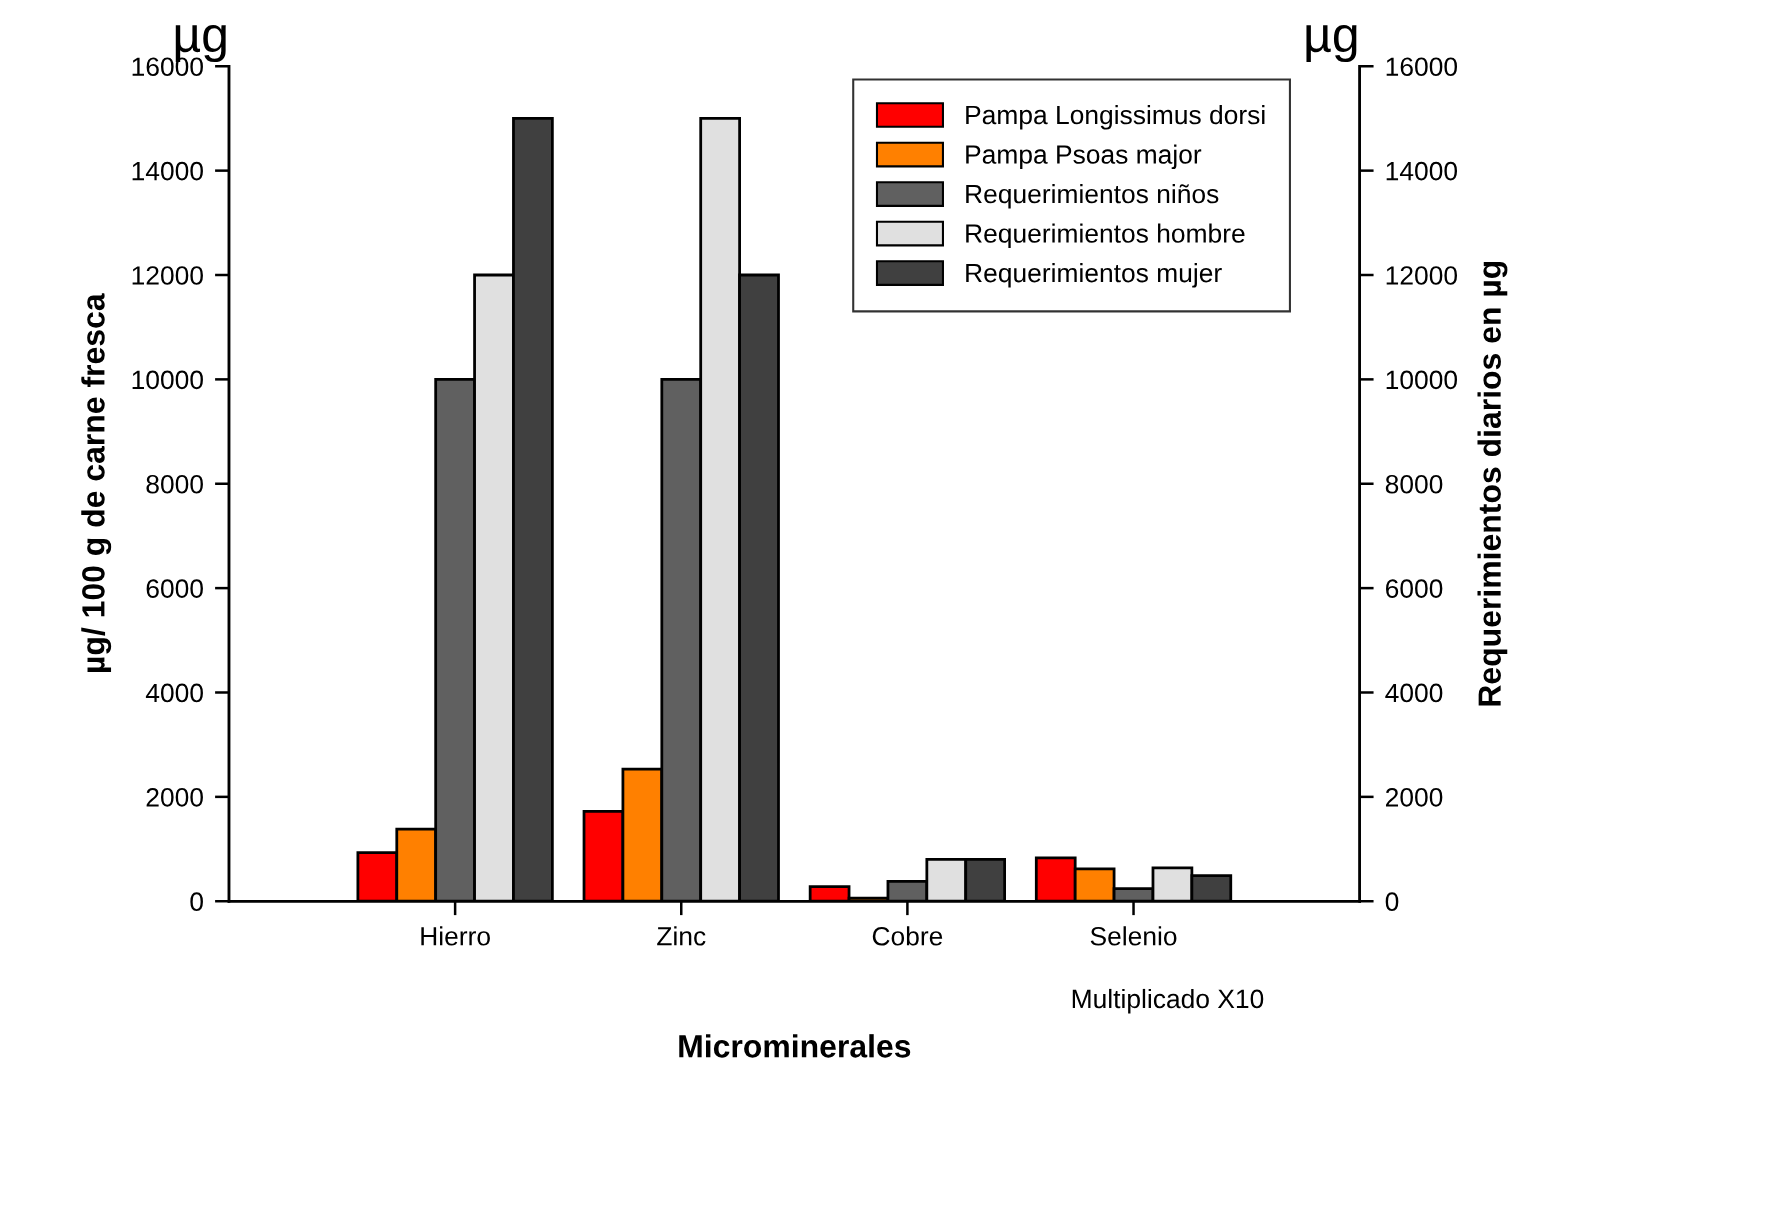 Image resolution: width=1782 pixels, height=1227 pixels. Describe the element at coordinates (1414, 484) in the screenshot. I see `y2-tick-label: 8000` at that location.